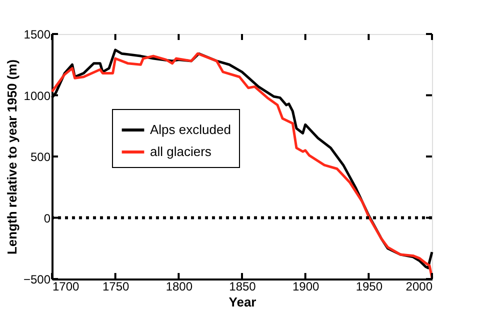 This screenshot has width=490, height=332. What do you see at coordinates (190, 129) in the screenshot?
I see `legend-label: Alps excluded` at bounding box center [190, 129].